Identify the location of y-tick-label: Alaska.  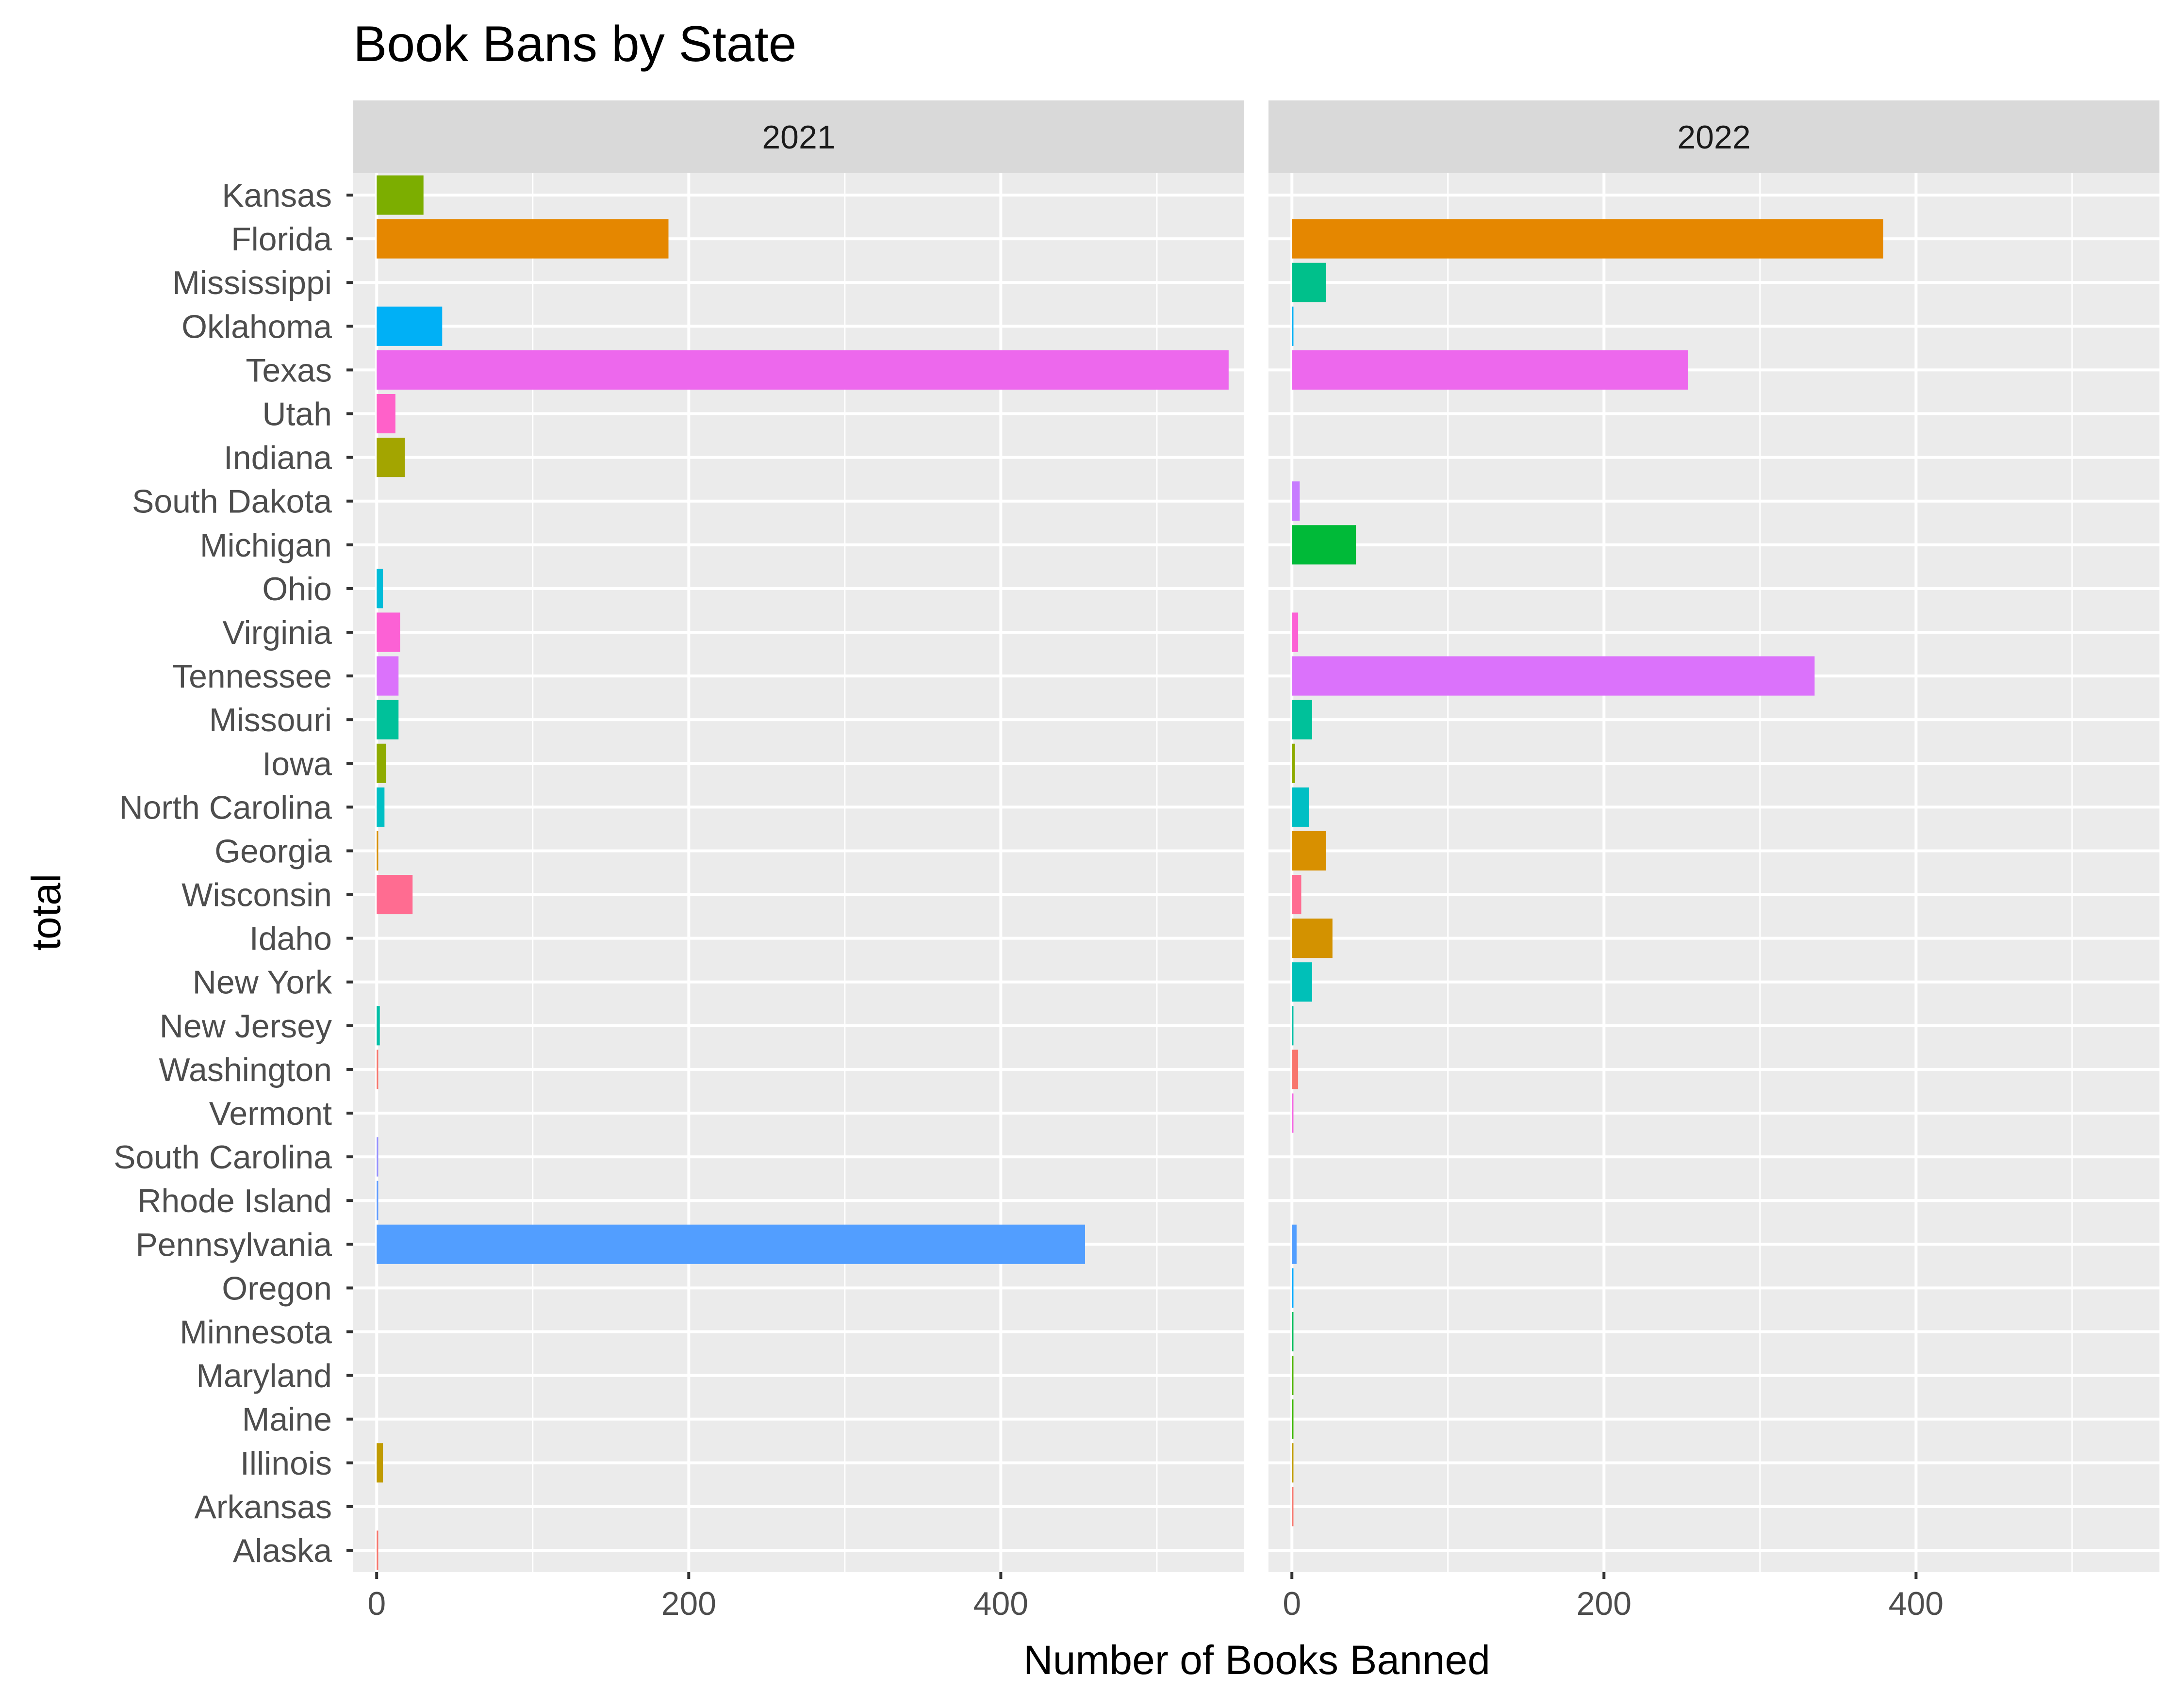
(282, 1550).